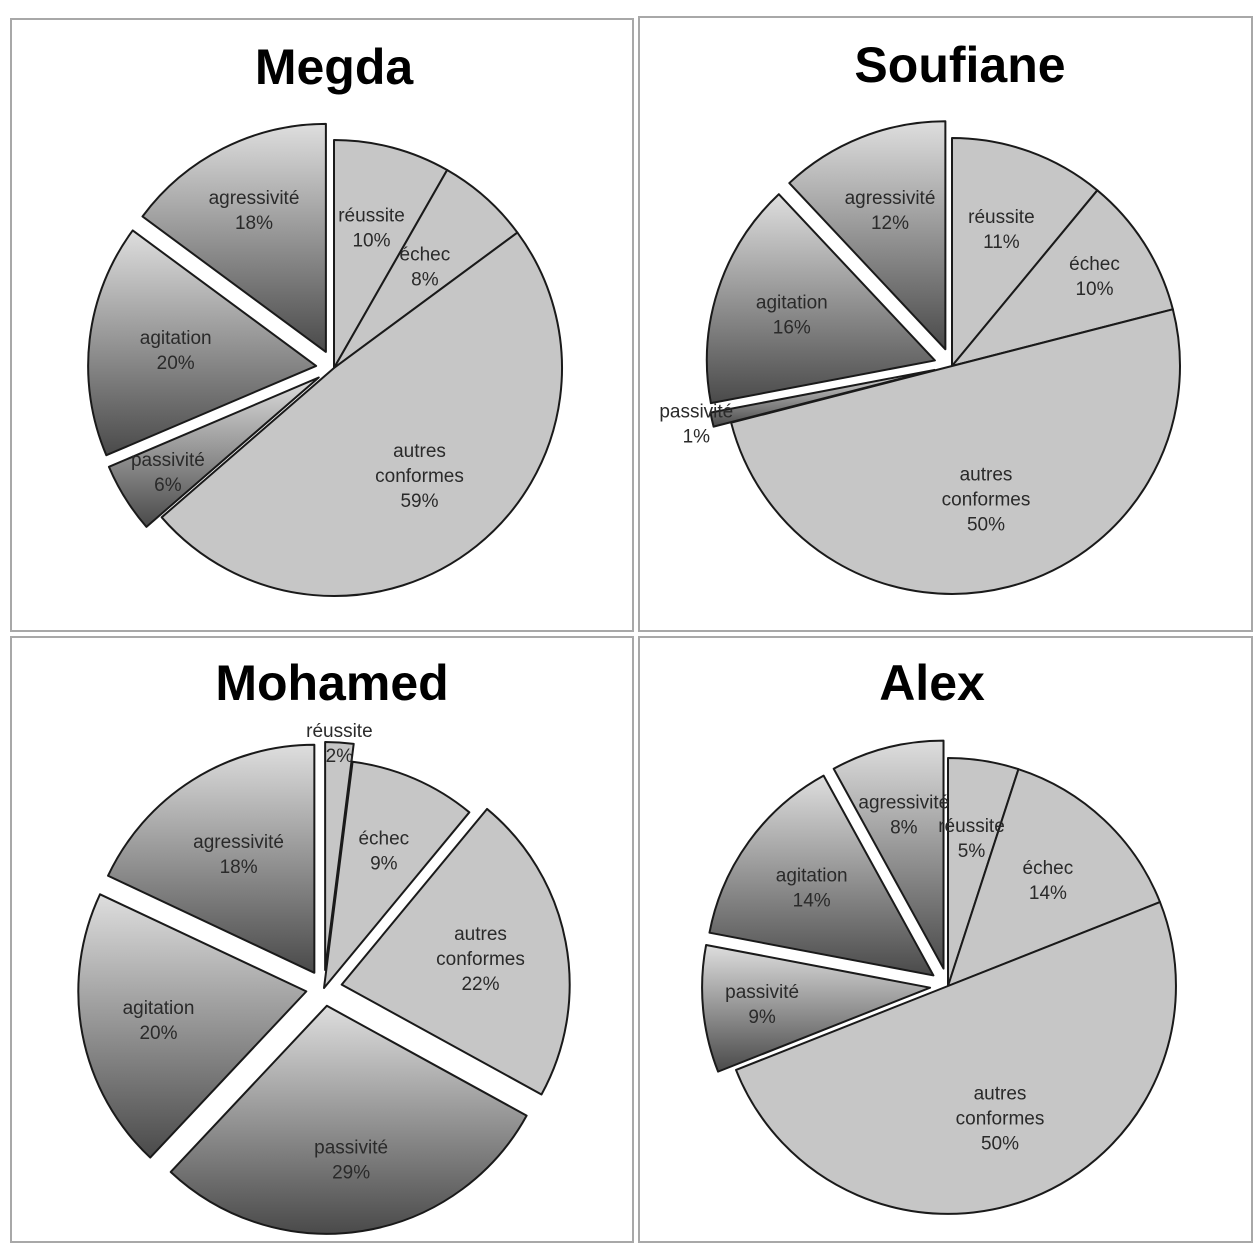  Describe the element at coordinates (971, 839) in the screenshot. I see `slice-label-reussite: réussite 5%` at that location.